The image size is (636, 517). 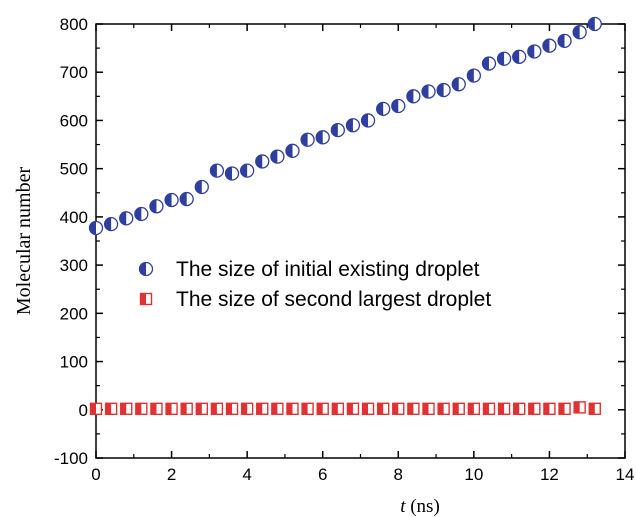 What do you see at coordinates (74, 120) in the screenshot?
I see `y-tick-label: 600` at bounding box center [74, 120].